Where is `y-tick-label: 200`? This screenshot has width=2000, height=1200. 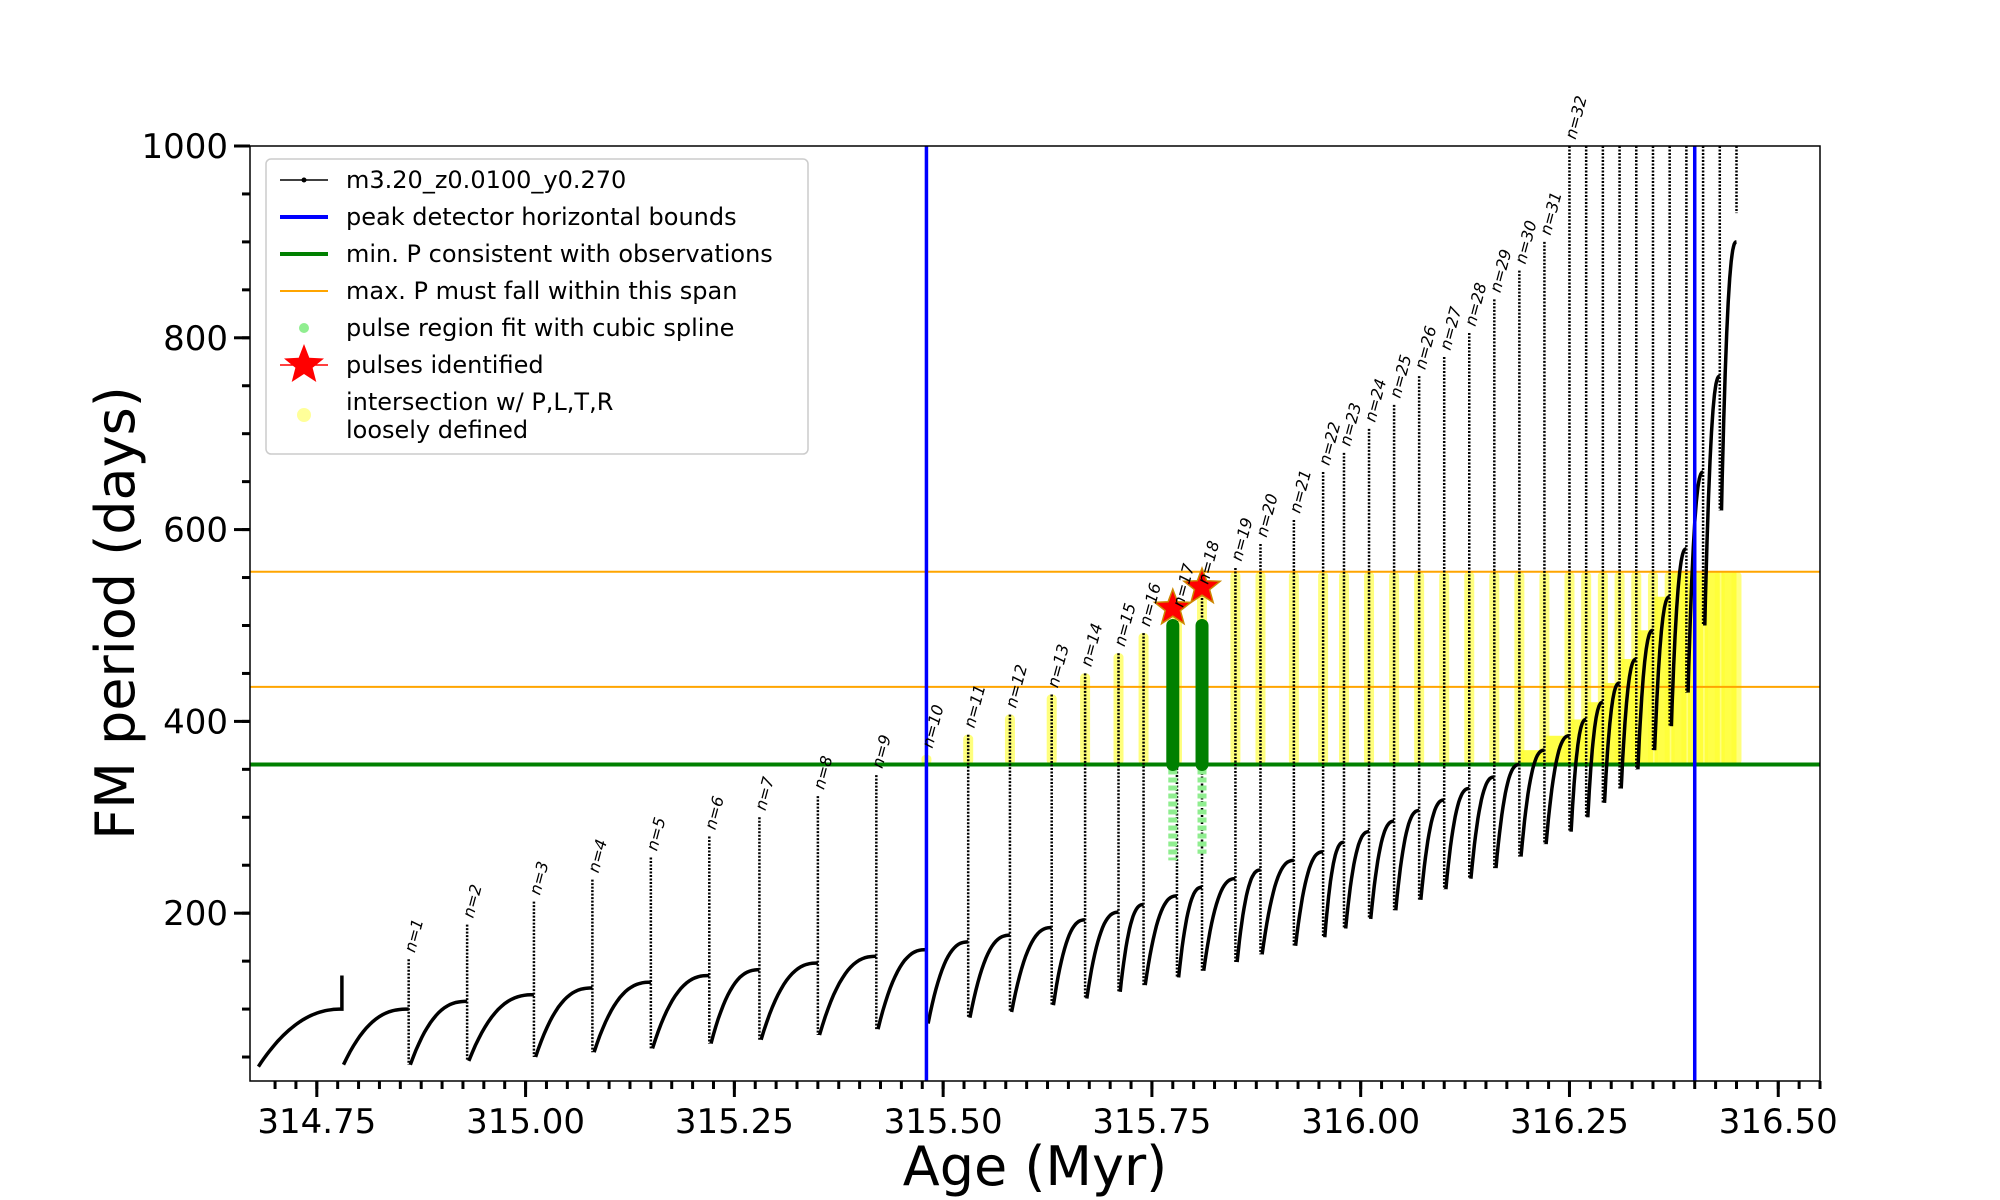
y-tick-label: 200 is located at coordinates (195, 914).